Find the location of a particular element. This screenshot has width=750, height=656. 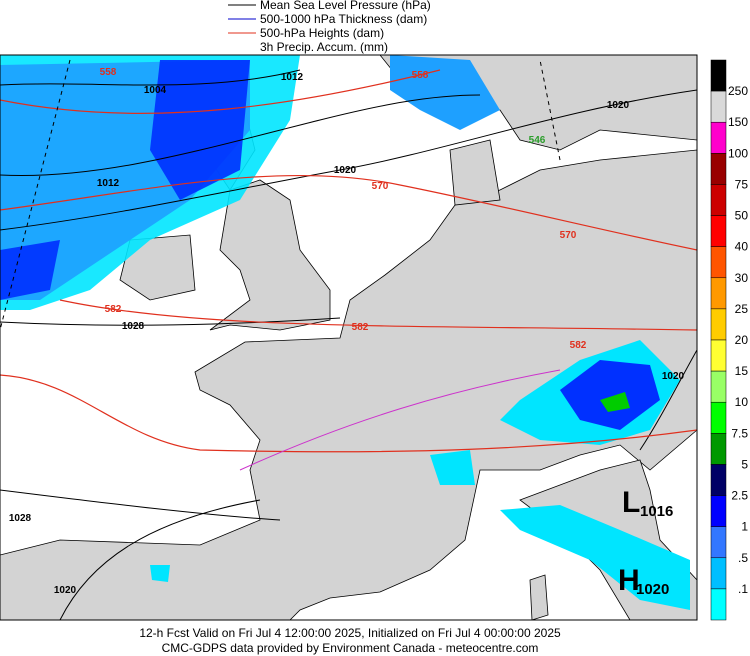

colorbar-label: 30 is located at coordinates (742, 278).